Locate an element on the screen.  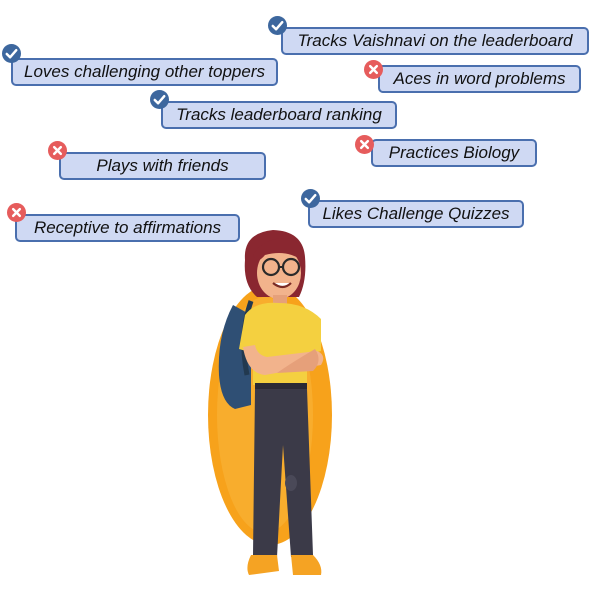
trait-label: Loves challenging other toppers is located at coordinates (144, 71).